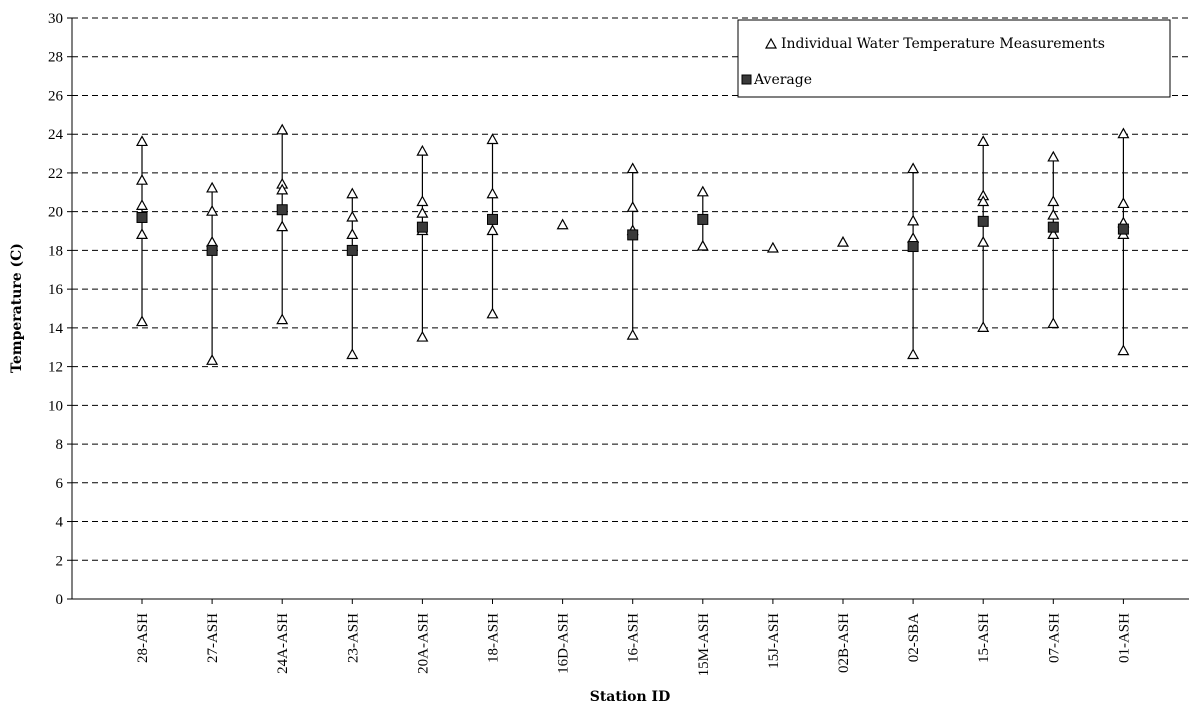  Describe the element at coordinates (704, 645) in the screenshot. I see `x-tick-label: 15M-ASH` at that location.